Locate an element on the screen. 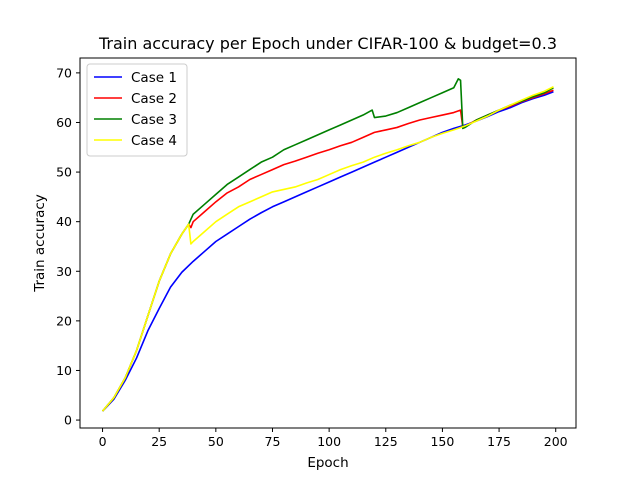 Image resolution: width=640 pixels, height=480 pixels. y-tick-label: 40 is located at coordinates (64, 221).